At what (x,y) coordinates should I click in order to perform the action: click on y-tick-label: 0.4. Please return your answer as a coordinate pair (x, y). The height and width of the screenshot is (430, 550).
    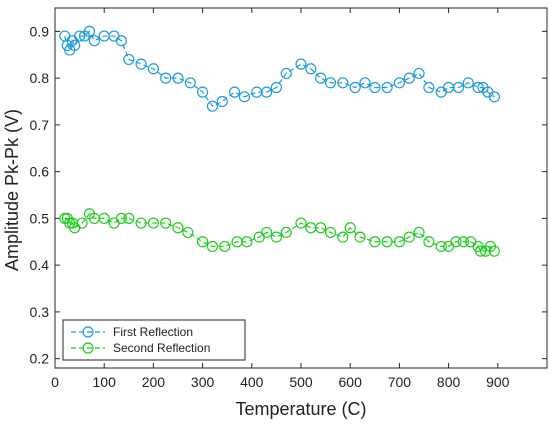
    Looking at the image, I should click on (40, 265).